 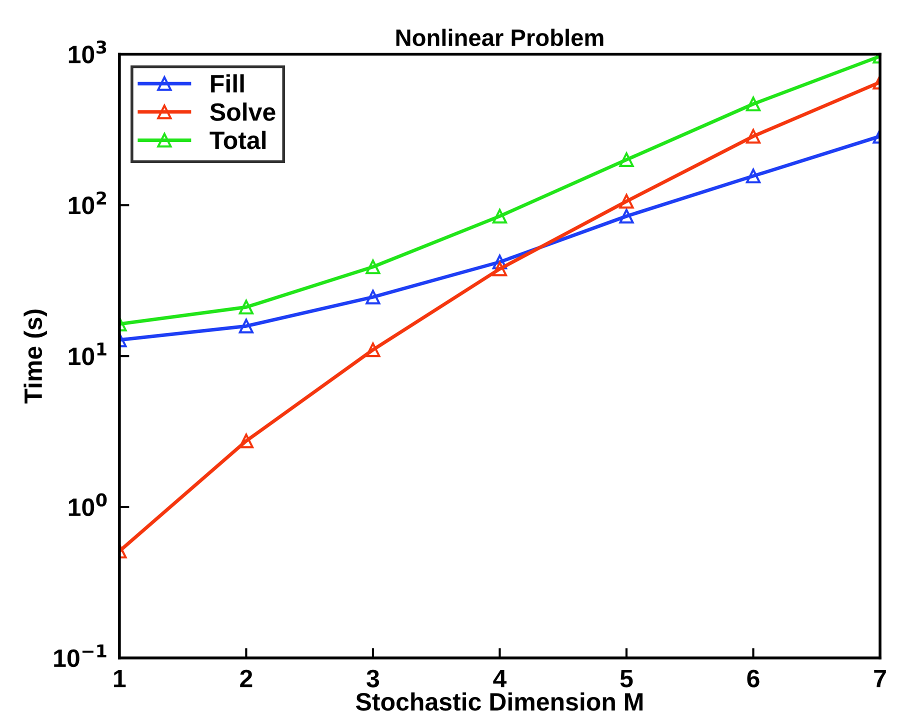 I want to click on legend-label: Total, so click(x=238, y=140).